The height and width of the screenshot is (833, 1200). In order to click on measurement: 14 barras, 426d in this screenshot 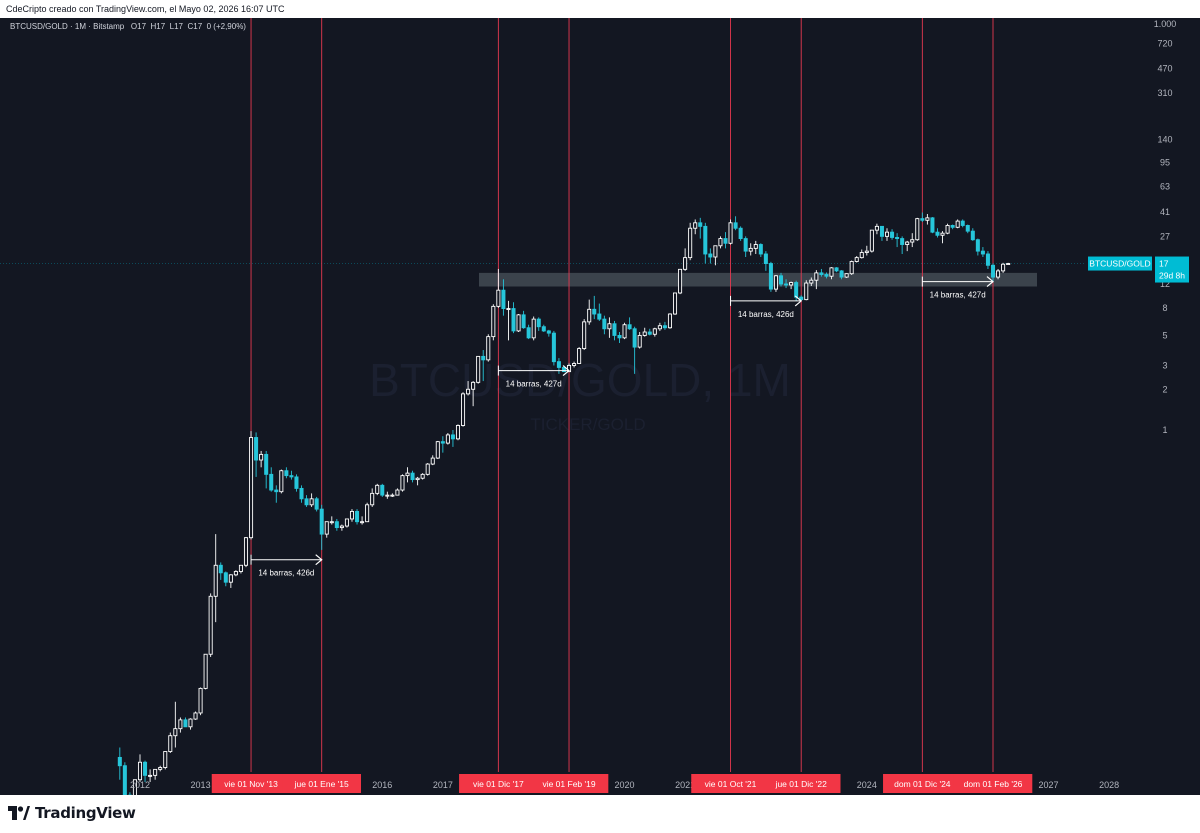, I will do `click(286, 566)`.